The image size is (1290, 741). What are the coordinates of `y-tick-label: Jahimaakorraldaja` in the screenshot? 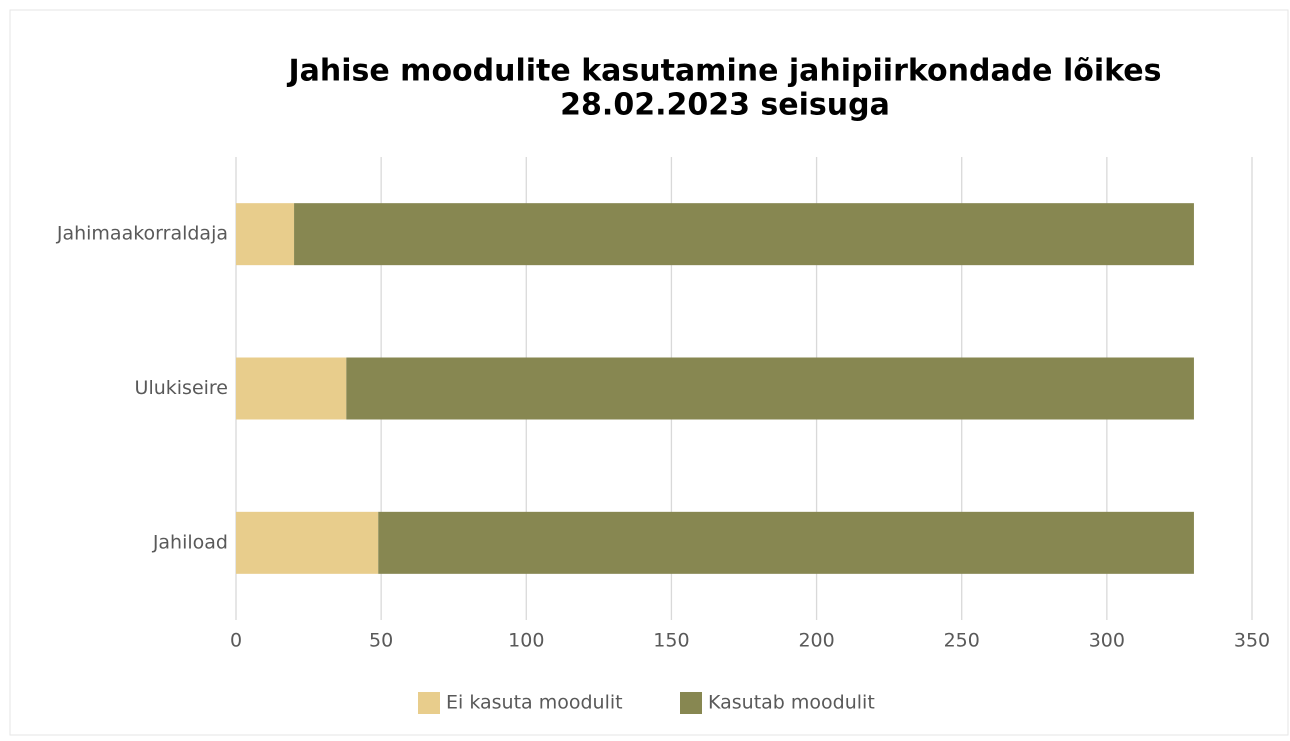 It's located at (142, 234).